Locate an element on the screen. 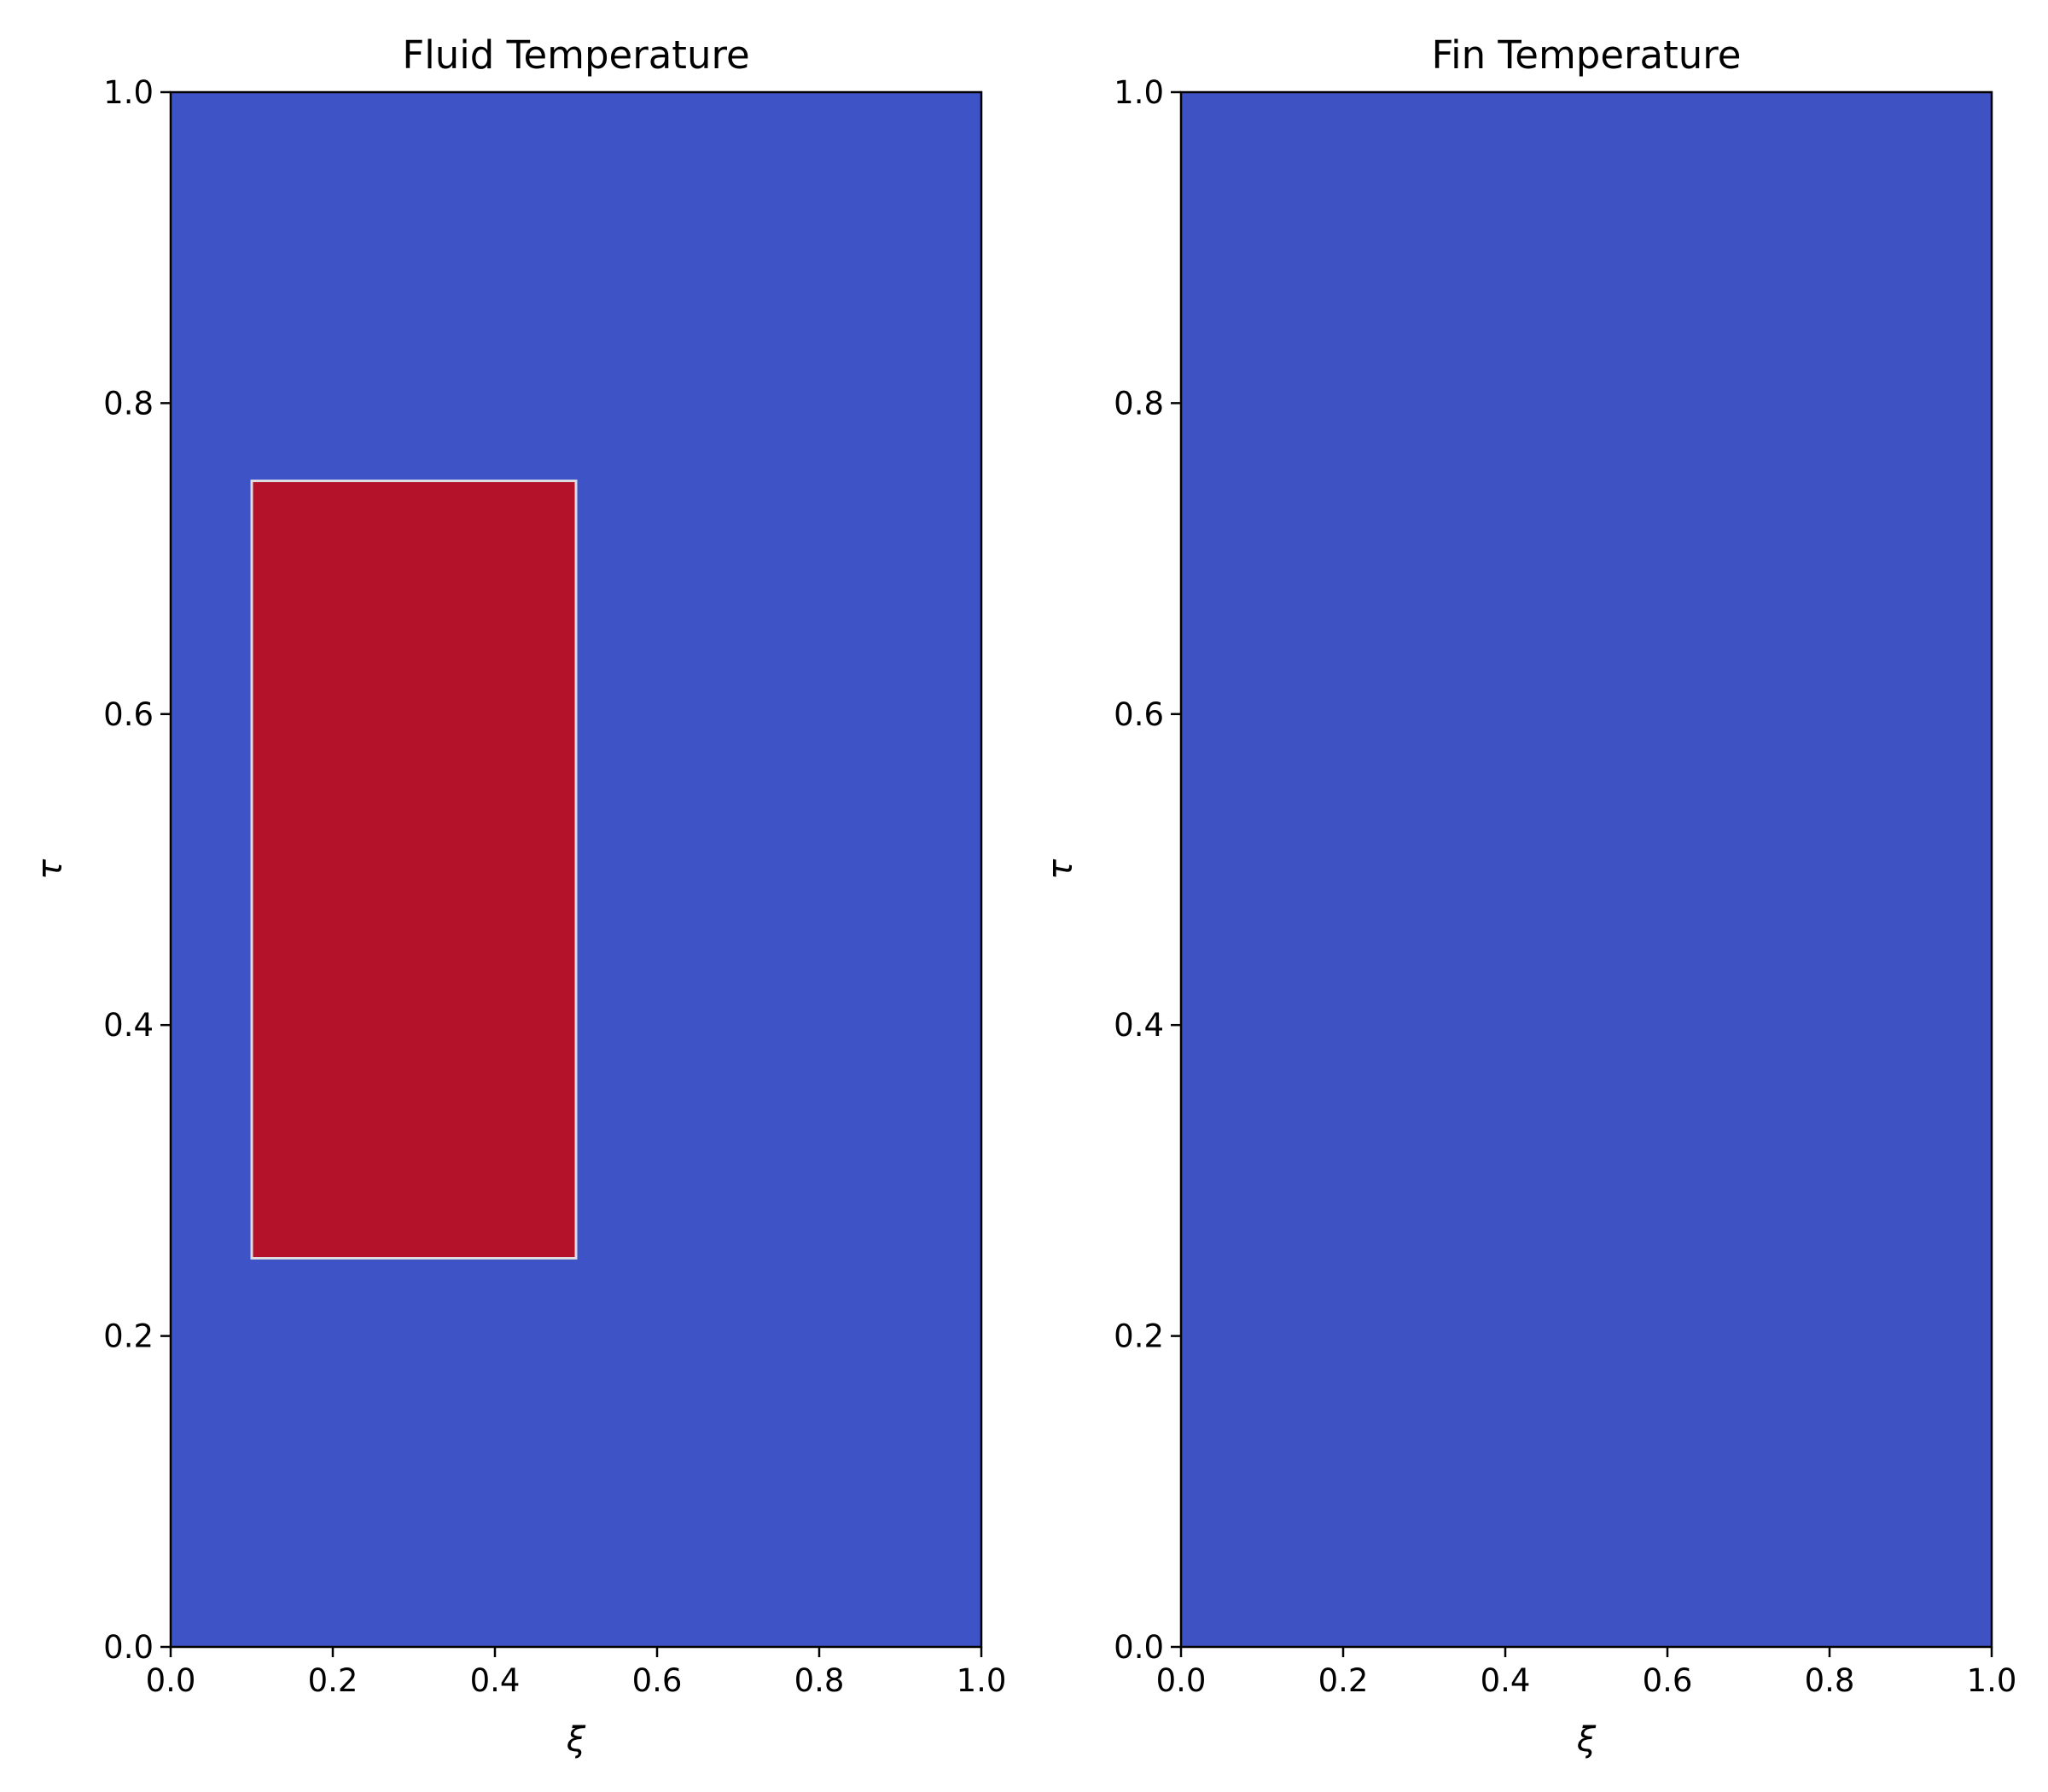 The height and width of the screenshot is (1792, 2048). fluid-y-tick-label: 0.6 is located at coordinates (128, 714).